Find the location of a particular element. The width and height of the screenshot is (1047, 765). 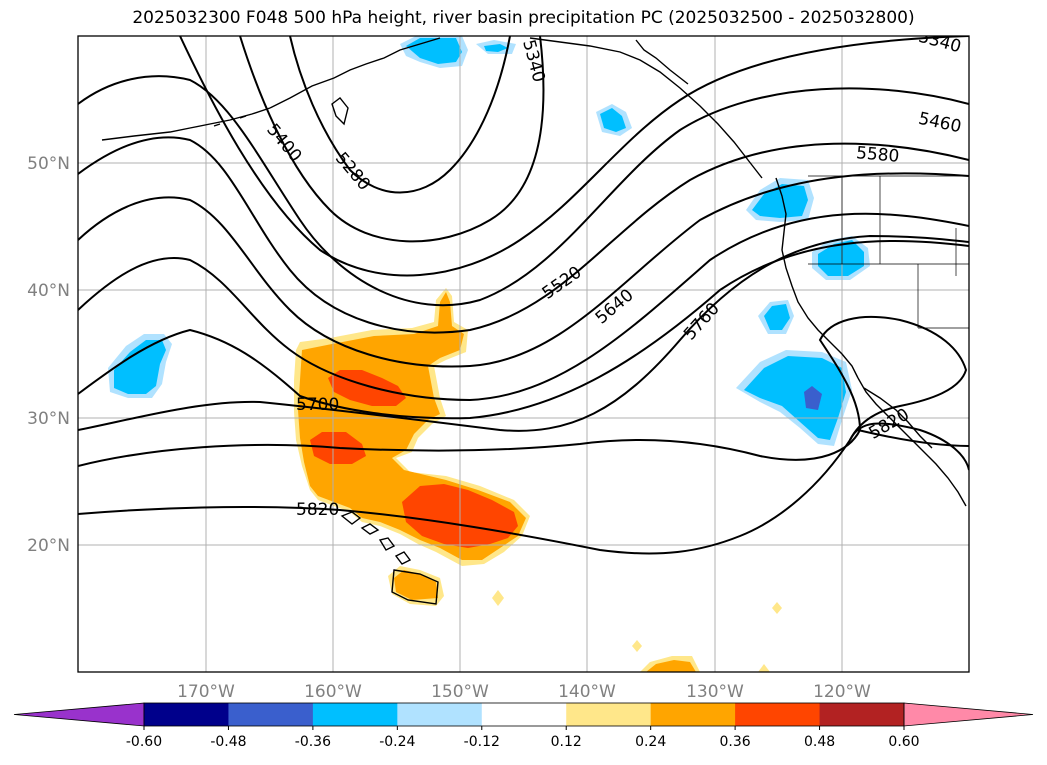

colorbar-tick-label: 0.60 is located at coordinates (903, 742).